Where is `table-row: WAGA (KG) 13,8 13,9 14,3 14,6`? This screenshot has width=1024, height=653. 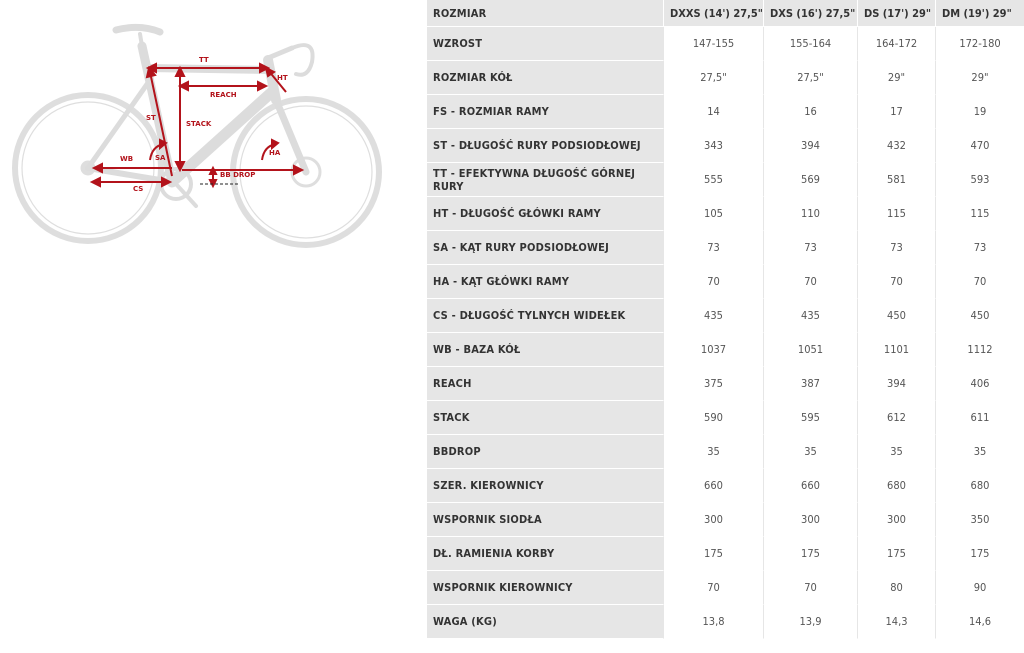 table-row: WAGA (KG) 13,8 13,9 14,3 14,6 is located at coordinates (725, 622).